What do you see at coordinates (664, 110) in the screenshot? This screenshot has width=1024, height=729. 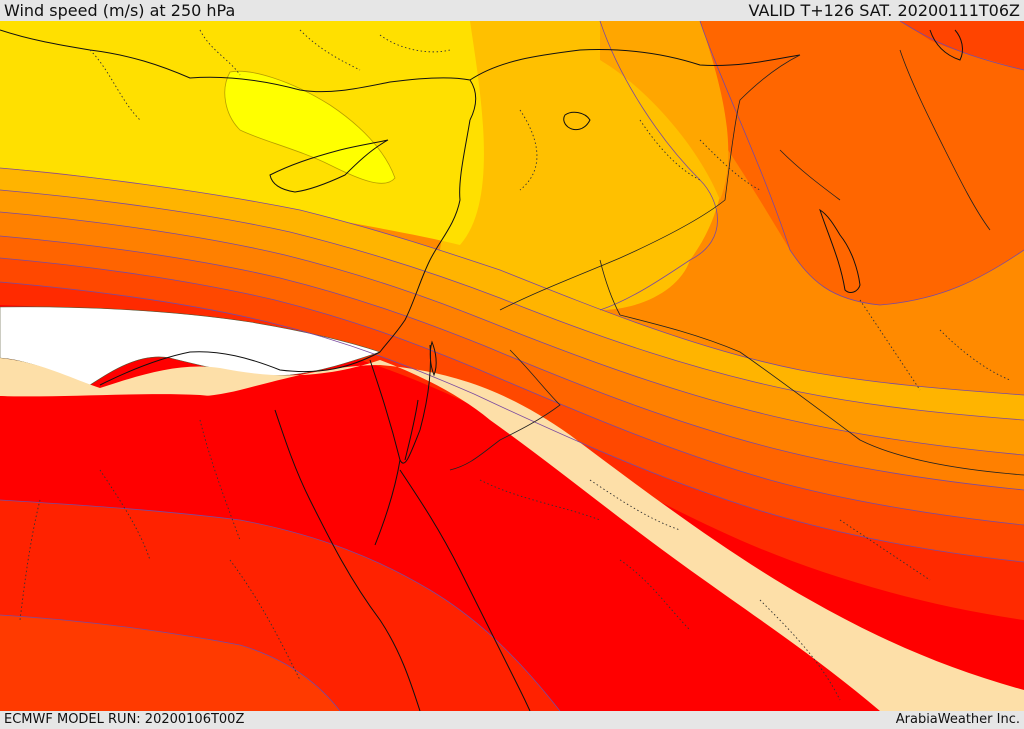 I see `band-amber-east` at bounding box center [664, 110].